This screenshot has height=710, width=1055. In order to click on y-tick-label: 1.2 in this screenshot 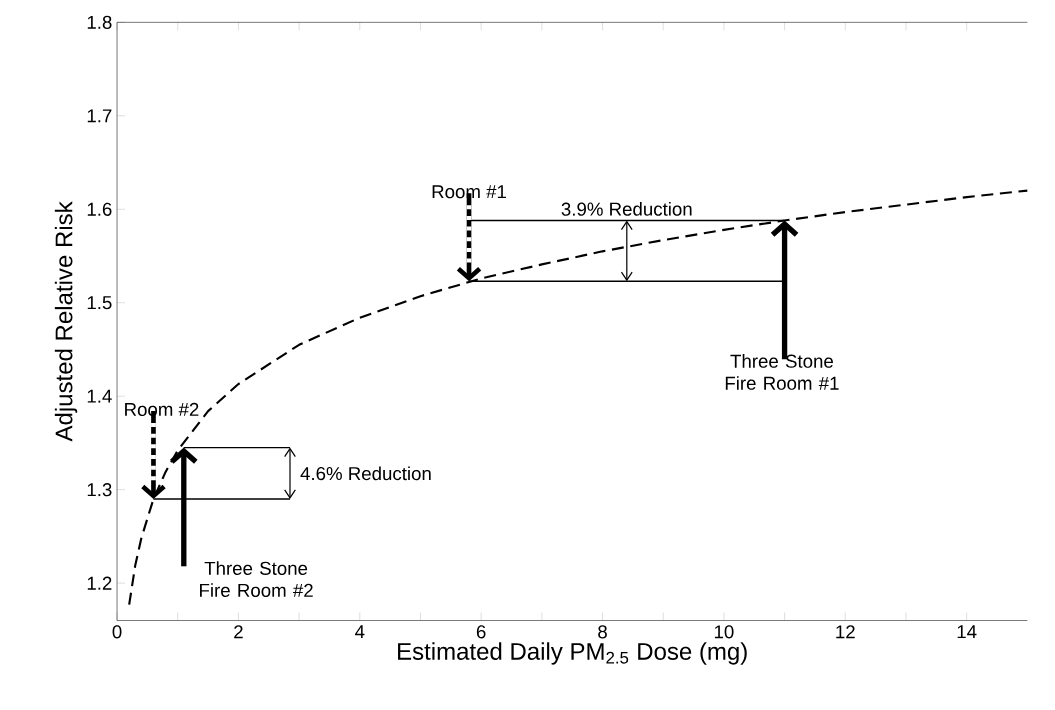, I will do `click(99, 583)`.